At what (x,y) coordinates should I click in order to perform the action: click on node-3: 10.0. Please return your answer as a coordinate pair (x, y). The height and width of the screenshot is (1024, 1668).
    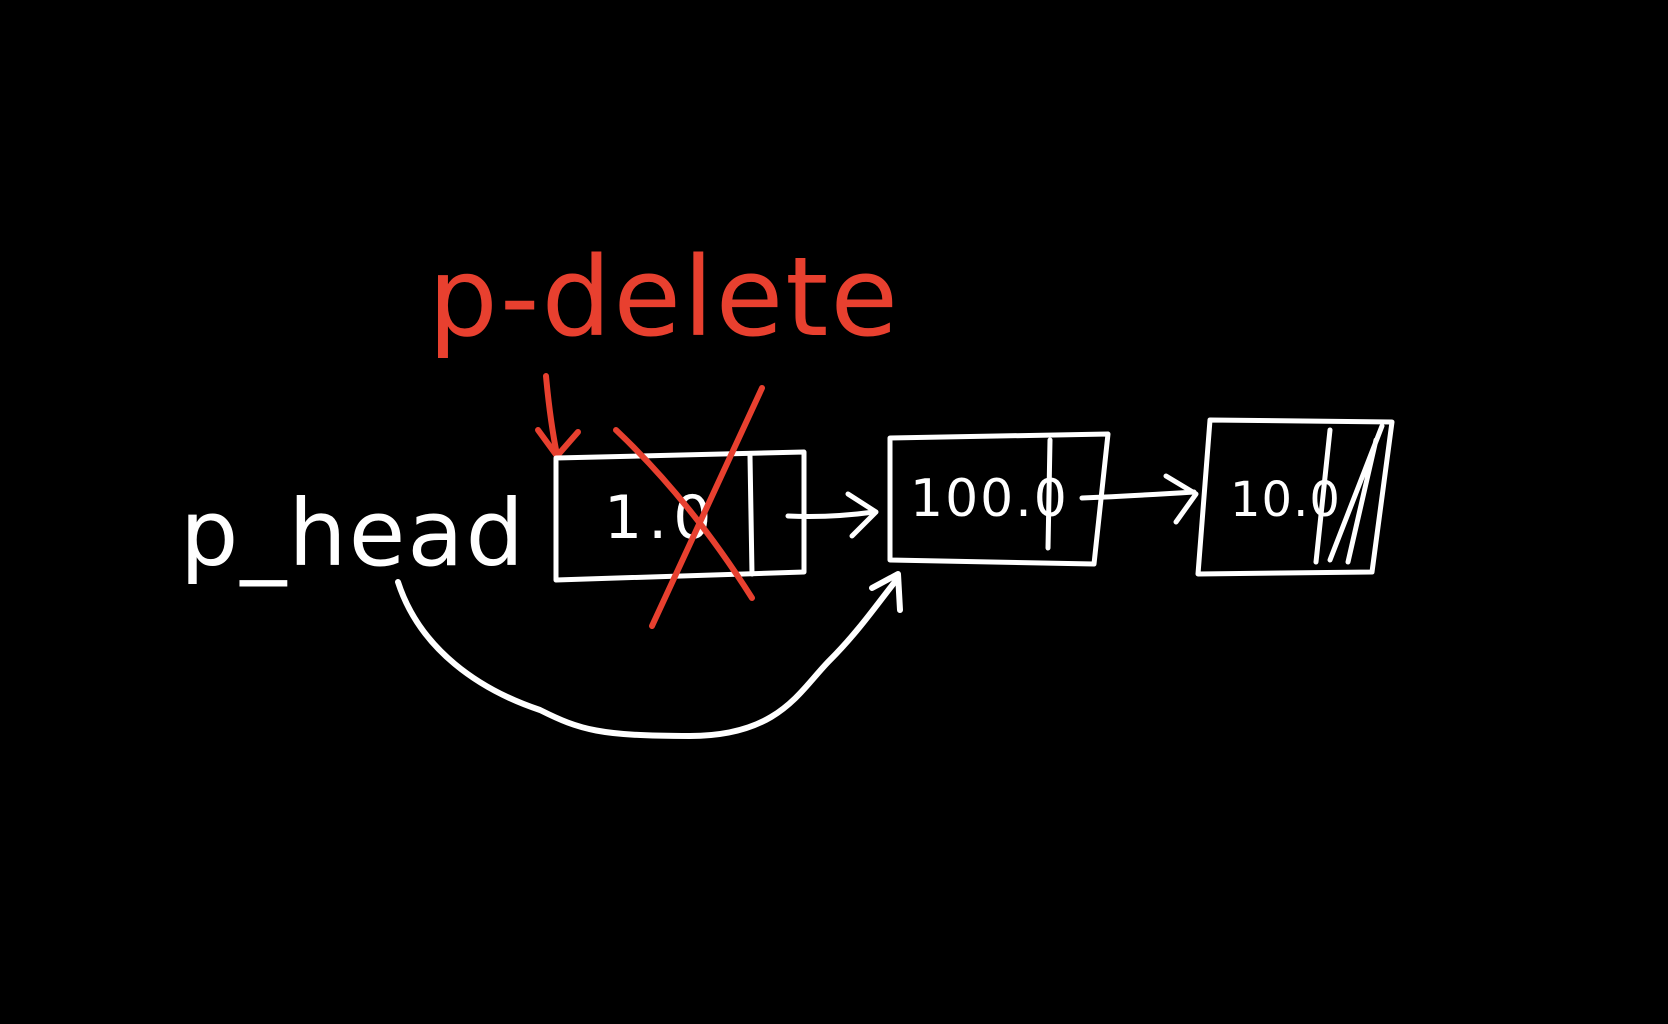
    Looking at the image, I should click on (1295, 497).